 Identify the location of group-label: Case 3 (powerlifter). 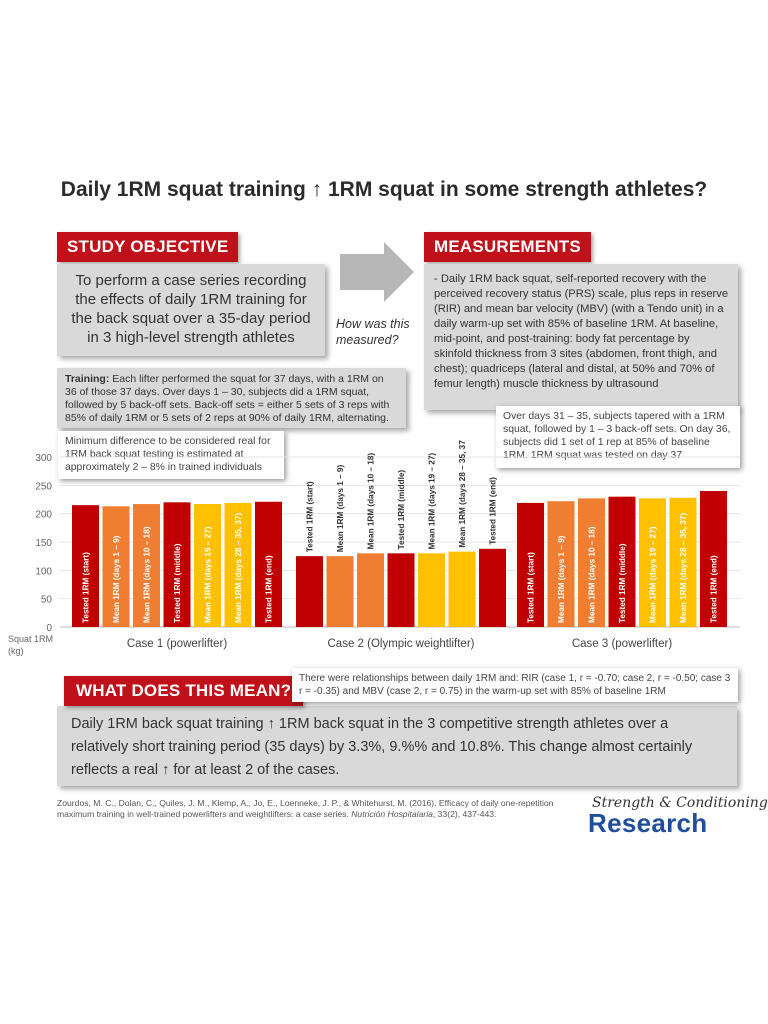
(622, 644).